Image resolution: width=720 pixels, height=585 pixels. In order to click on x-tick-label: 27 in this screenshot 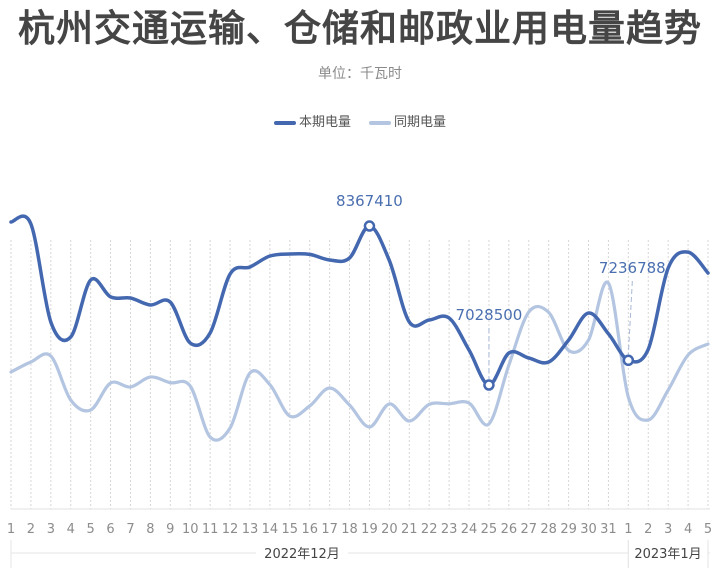, I will do `click(528, 529)`.